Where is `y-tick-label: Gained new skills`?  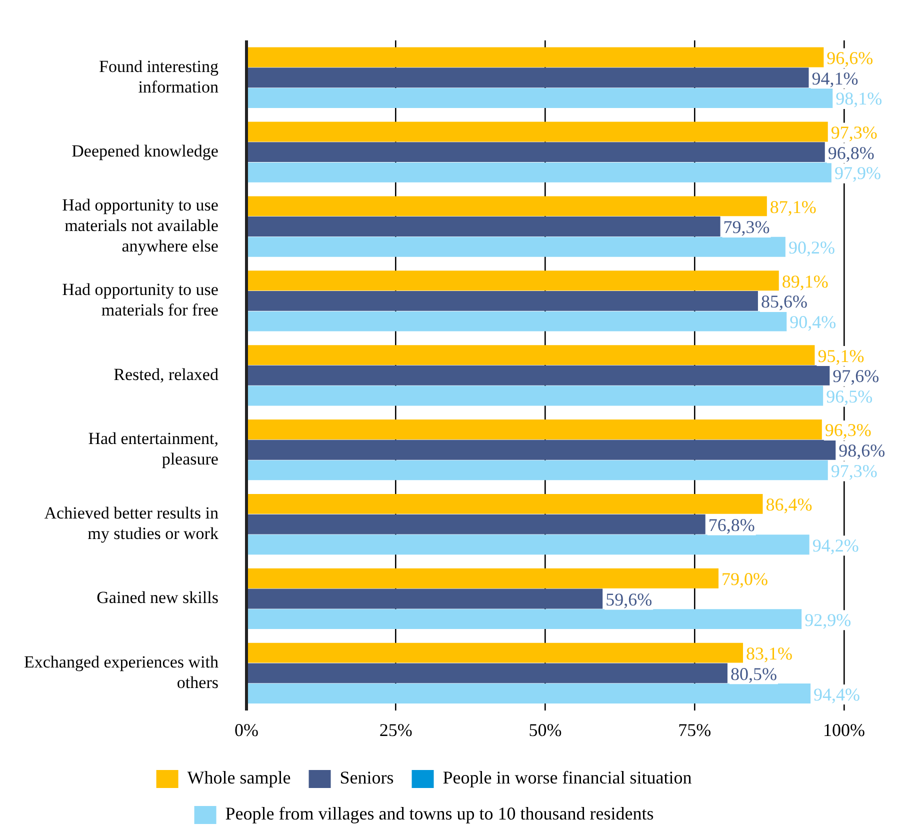
y-tick-label: Gained new skills is located at coordinates (157, 598).